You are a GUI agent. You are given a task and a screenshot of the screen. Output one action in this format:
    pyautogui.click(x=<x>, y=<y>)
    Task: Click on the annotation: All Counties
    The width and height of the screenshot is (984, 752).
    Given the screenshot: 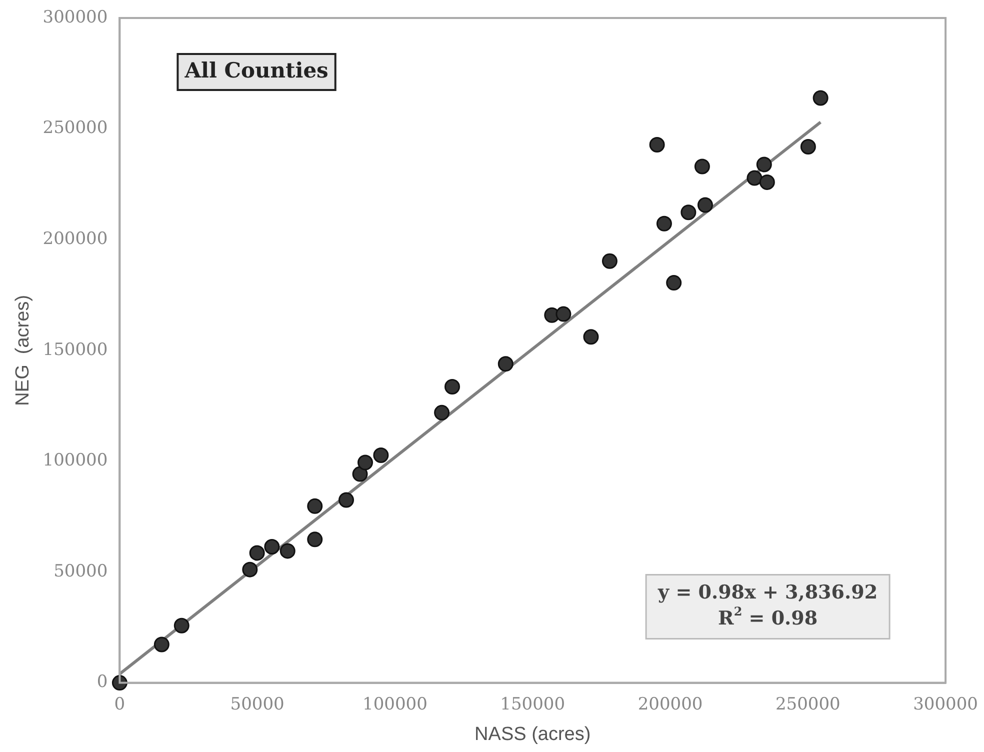 What is the action you would take?
    pyautogui.click(x=256, y=69)
    